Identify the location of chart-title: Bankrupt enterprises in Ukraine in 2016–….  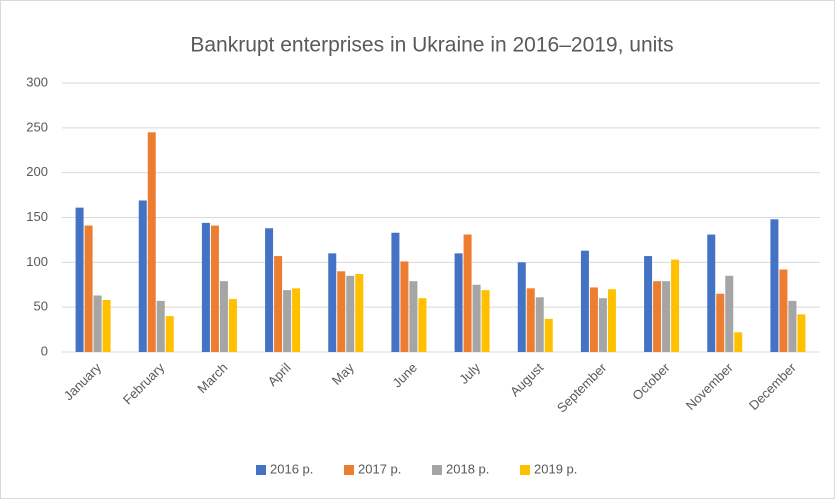
(431, 45).